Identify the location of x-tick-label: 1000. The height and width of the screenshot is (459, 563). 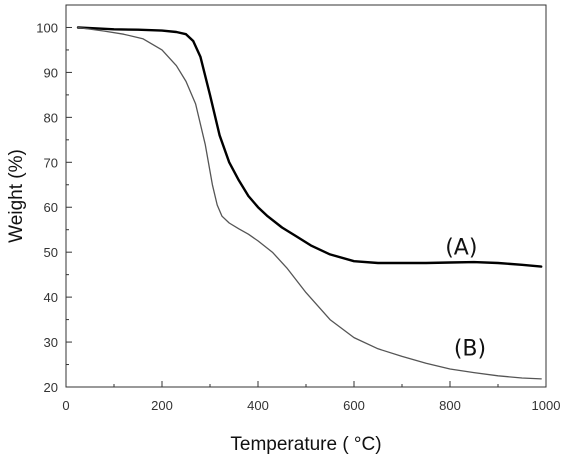
(546, 405).